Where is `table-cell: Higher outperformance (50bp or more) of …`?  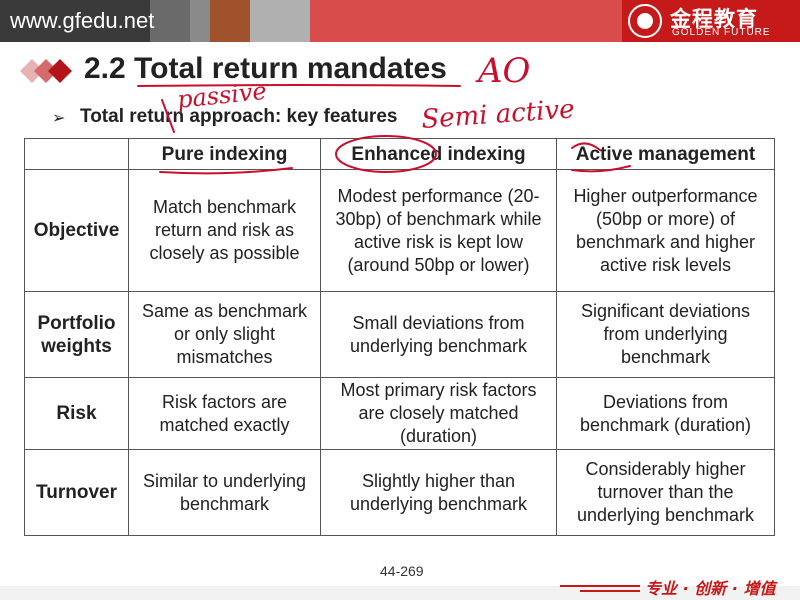
table-cell: Higher outperformance (50bp or more) of … is located at coordinates (665, 230).